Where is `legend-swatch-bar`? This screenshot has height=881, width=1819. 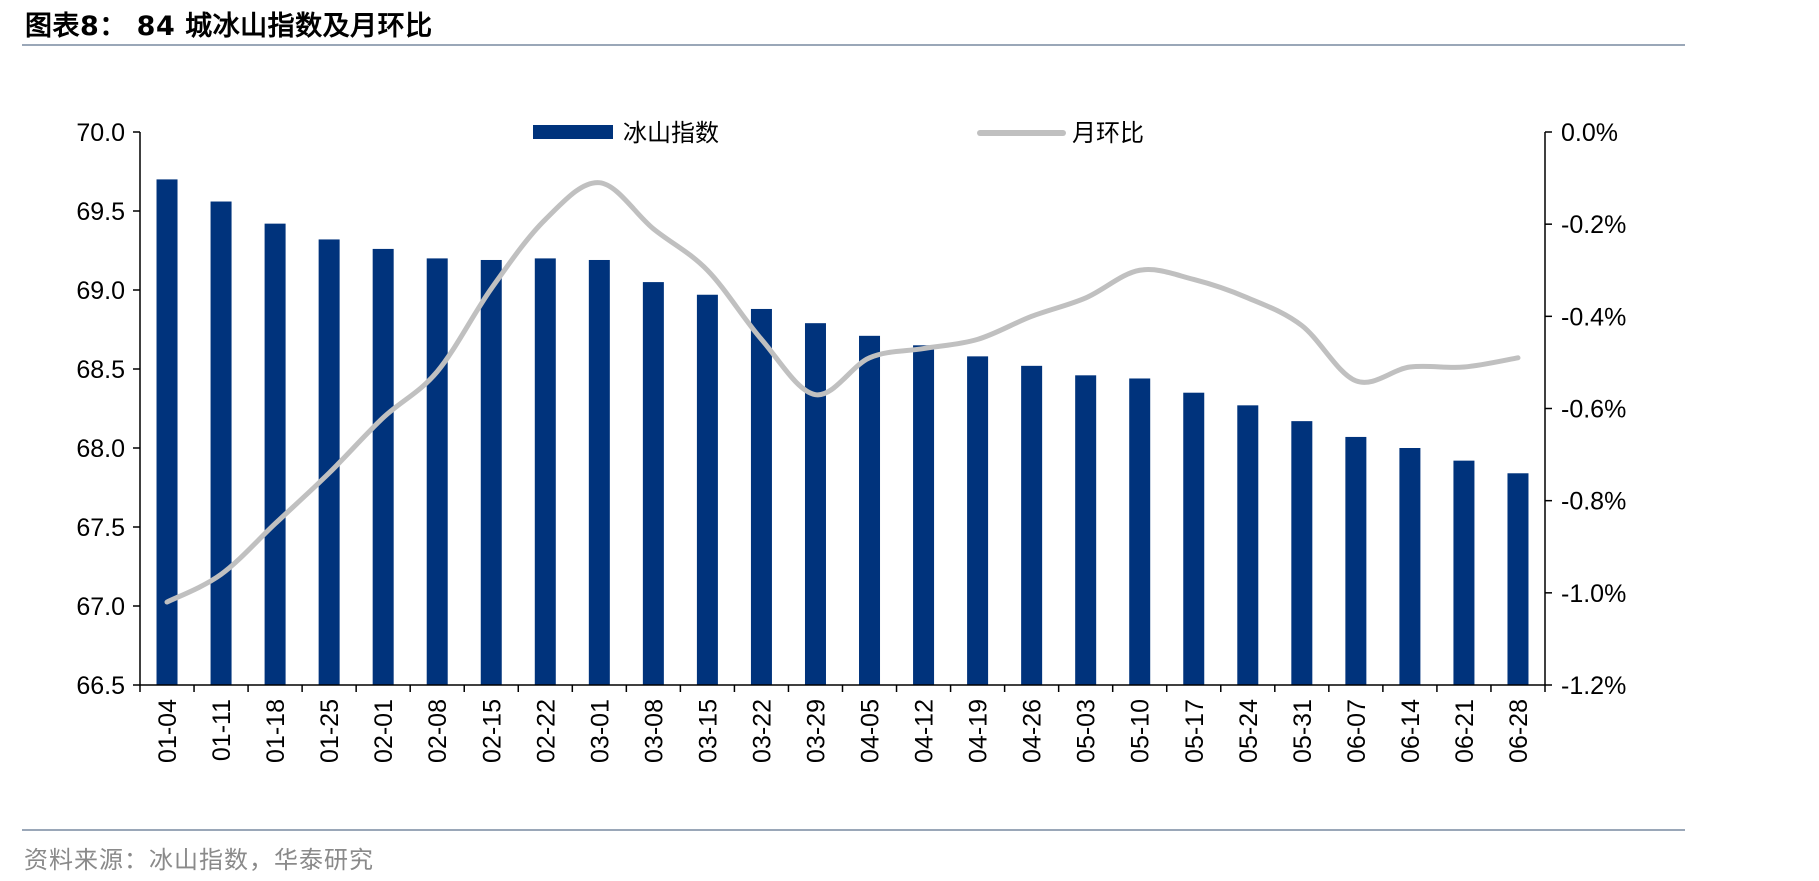 legend-swatch-bar is located at coordinates (573, 132).